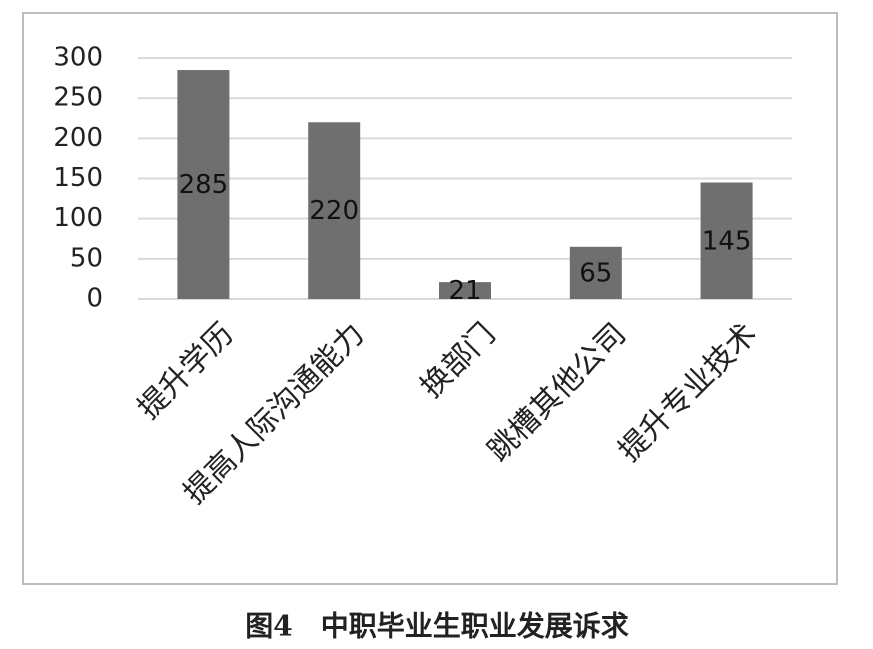 The width and height of the screenshot is (873, 649). I want to click on y-tick-label: 0, so click(94, 299).